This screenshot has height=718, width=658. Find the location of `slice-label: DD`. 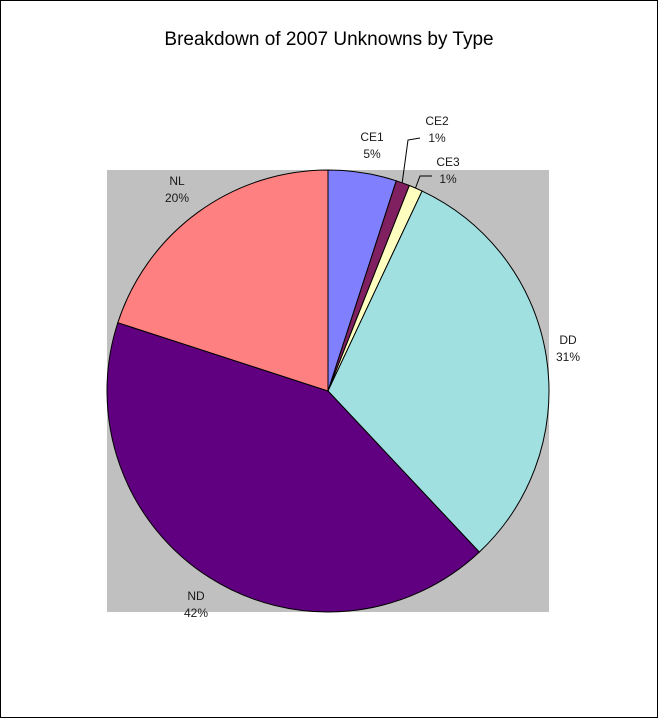

slice-label: DD is located at coordinates (568, 340).